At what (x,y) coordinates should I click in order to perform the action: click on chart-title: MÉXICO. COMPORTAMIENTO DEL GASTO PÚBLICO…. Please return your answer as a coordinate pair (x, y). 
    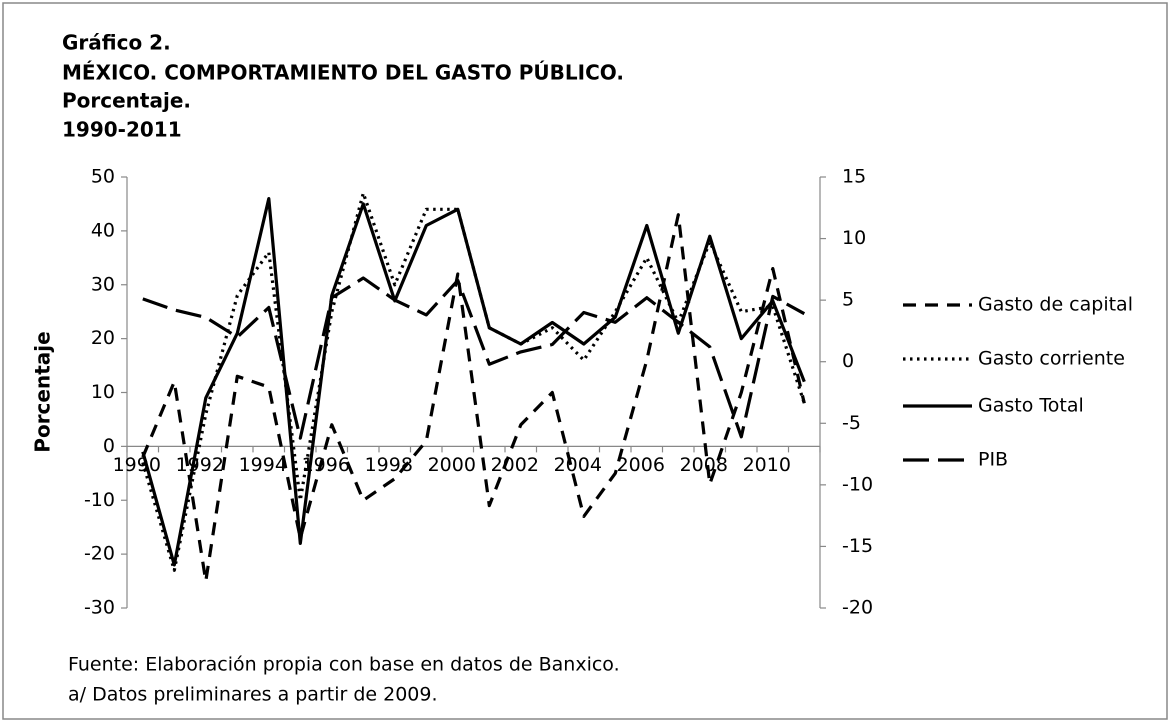
    Looking at the image, I should click on (343, 73).